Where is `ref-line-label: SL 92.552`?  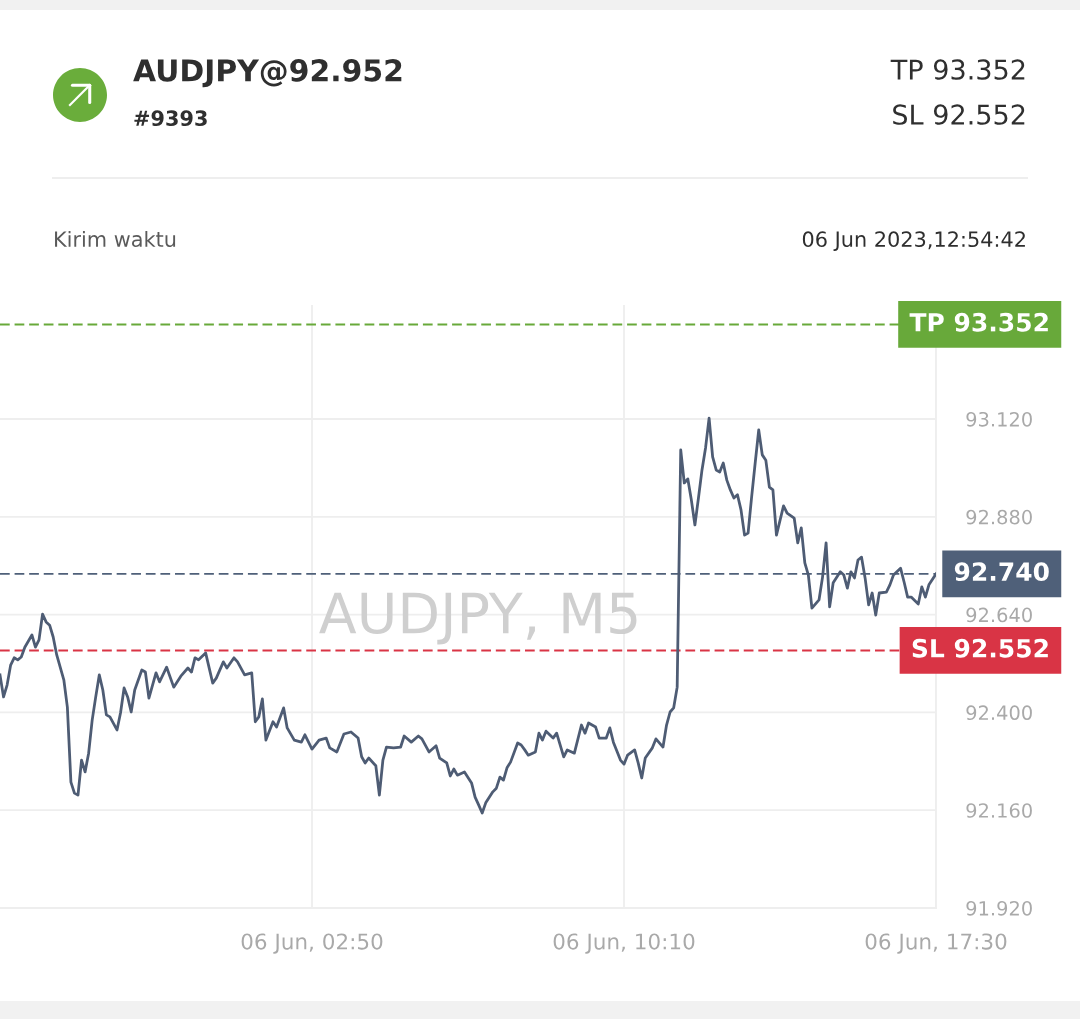
ref-line-label: SL 92.552 is located at coordinates (980, 648).